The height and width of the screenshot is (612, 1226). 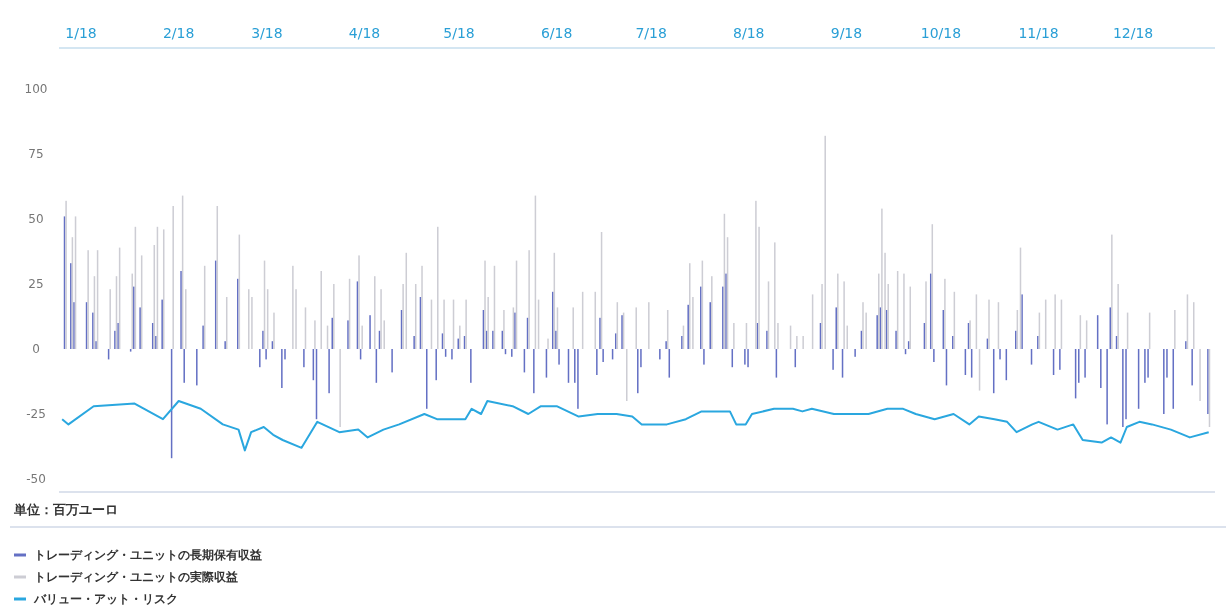 I want to click on y-tick-label: -50, so click(x=36, y=478).